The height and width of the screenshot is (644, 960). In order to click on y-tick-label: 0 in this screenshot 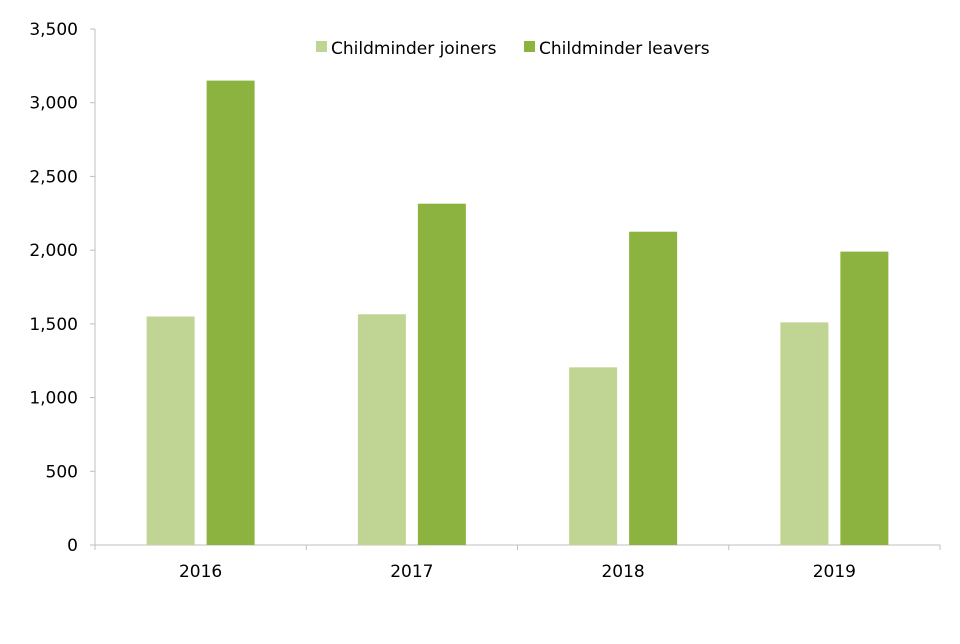, I will do `click(72, 546)`.